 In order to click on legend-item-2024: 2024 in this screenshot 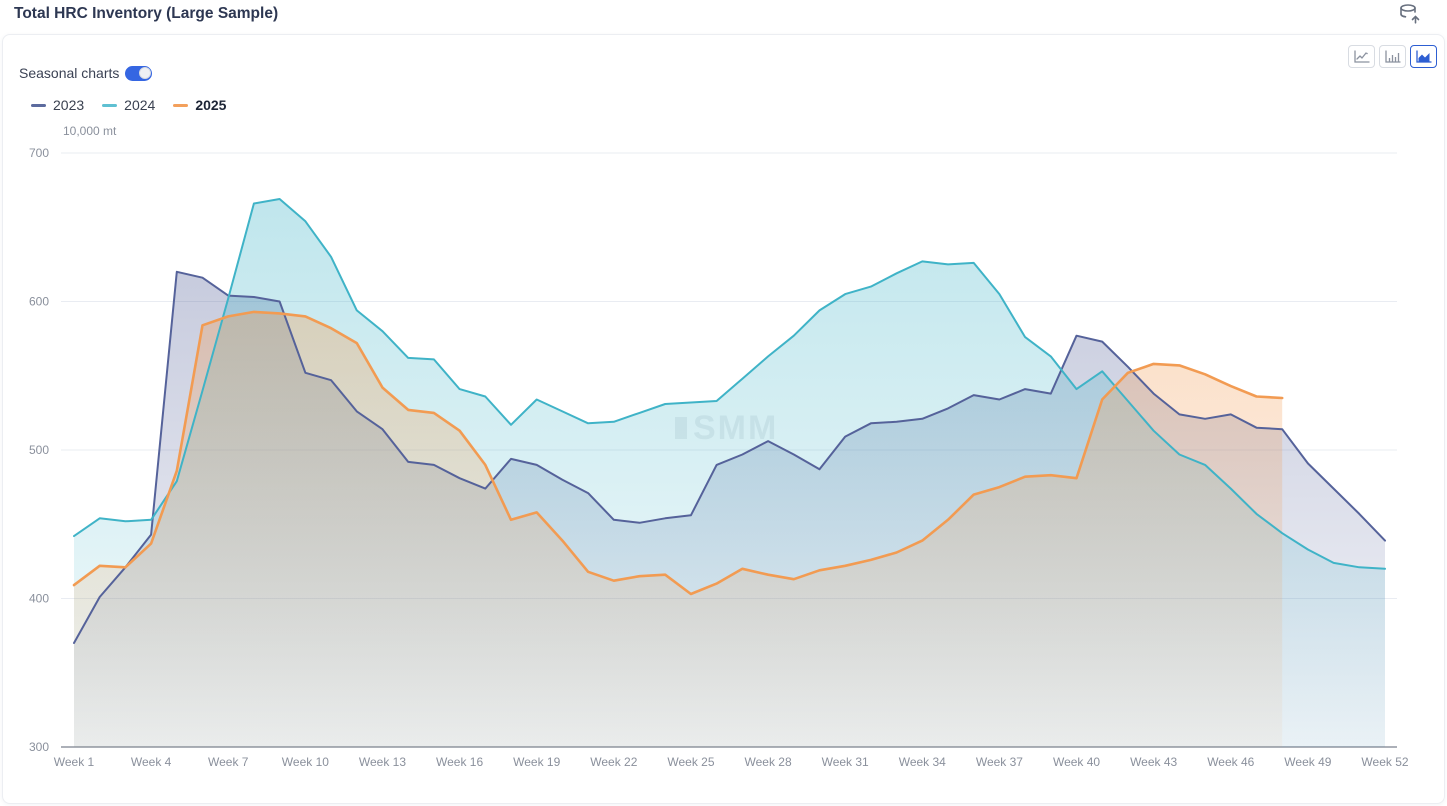, I will do `click(128, 105)`.